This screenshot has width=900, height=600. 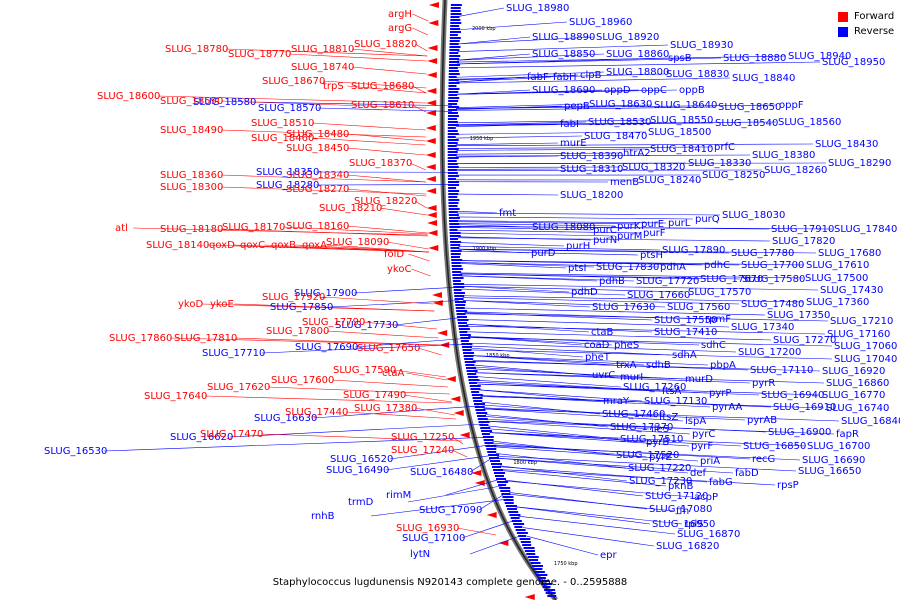 What do you see at coordinates (698, 307) in the screenshot?
I see `reverse-gene-label: SLUG_17560` at bounding box center [698, 307].